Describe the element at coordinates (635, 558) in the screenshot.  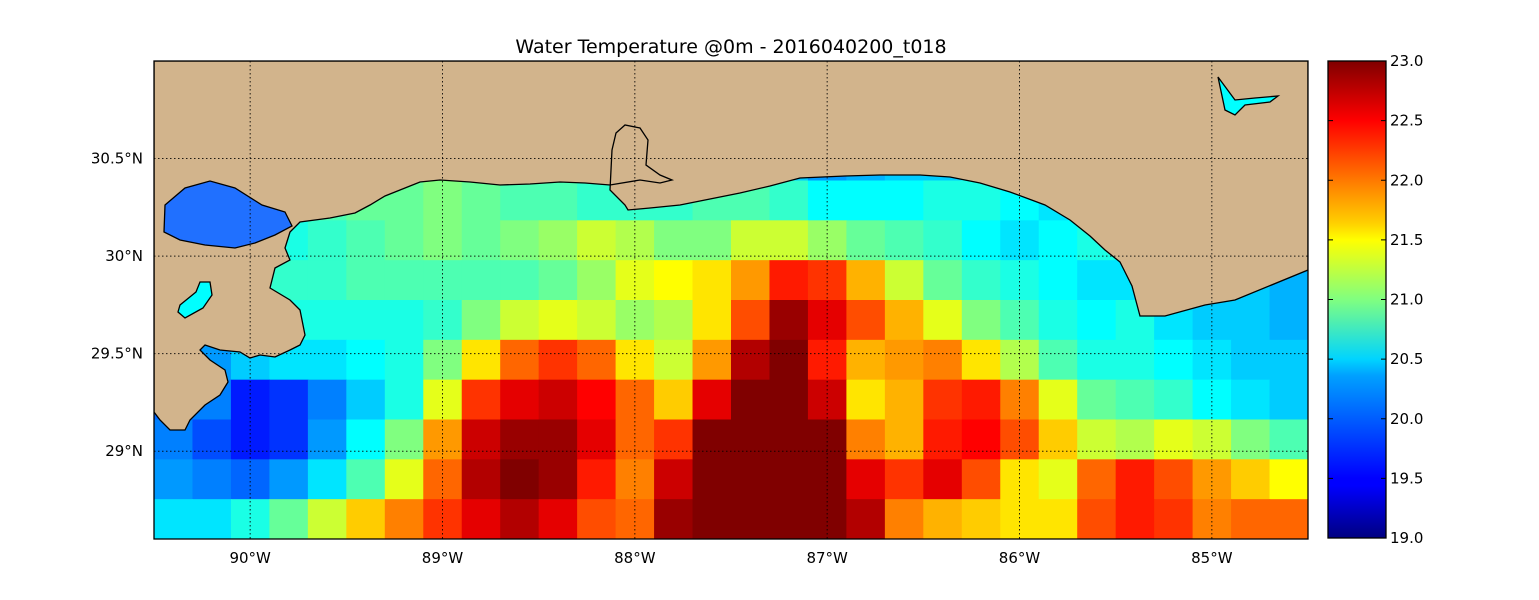
I see `x-tick-label: 88°W` at that location.